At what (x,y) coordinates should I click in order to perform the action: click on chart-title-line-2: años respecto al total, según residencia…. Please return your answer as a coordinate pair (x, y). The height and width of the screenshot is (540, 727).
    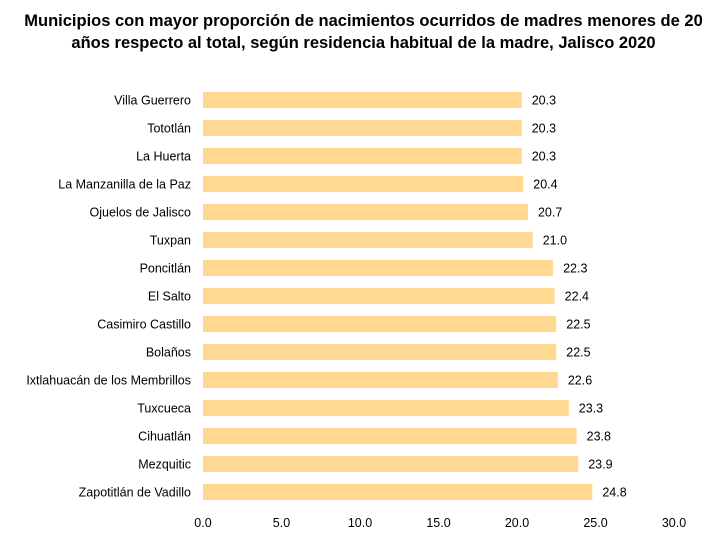
    Looking at the image, I should click on (363, 43).